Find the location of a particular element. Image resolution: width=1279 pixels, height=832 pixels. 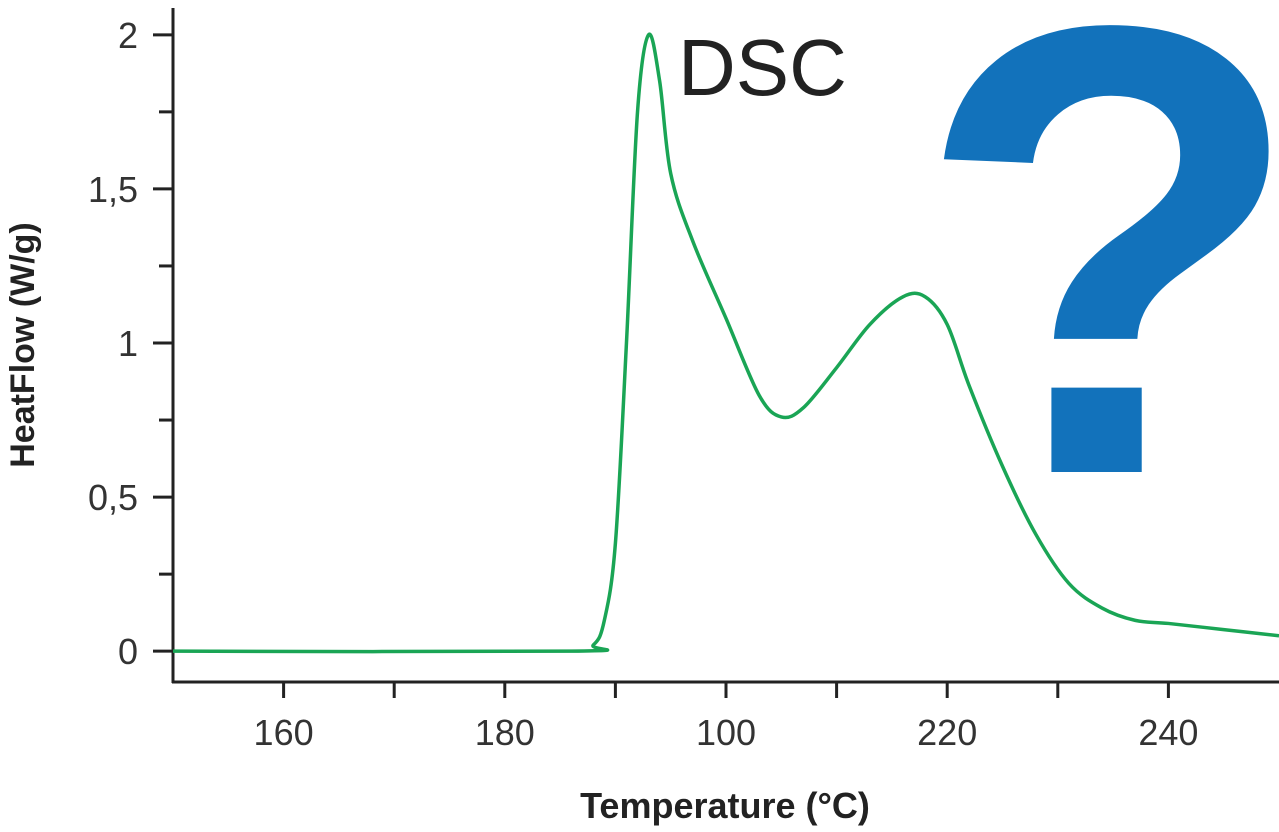

y-tick-label: 1,5 is located at coordinates (113, 189).